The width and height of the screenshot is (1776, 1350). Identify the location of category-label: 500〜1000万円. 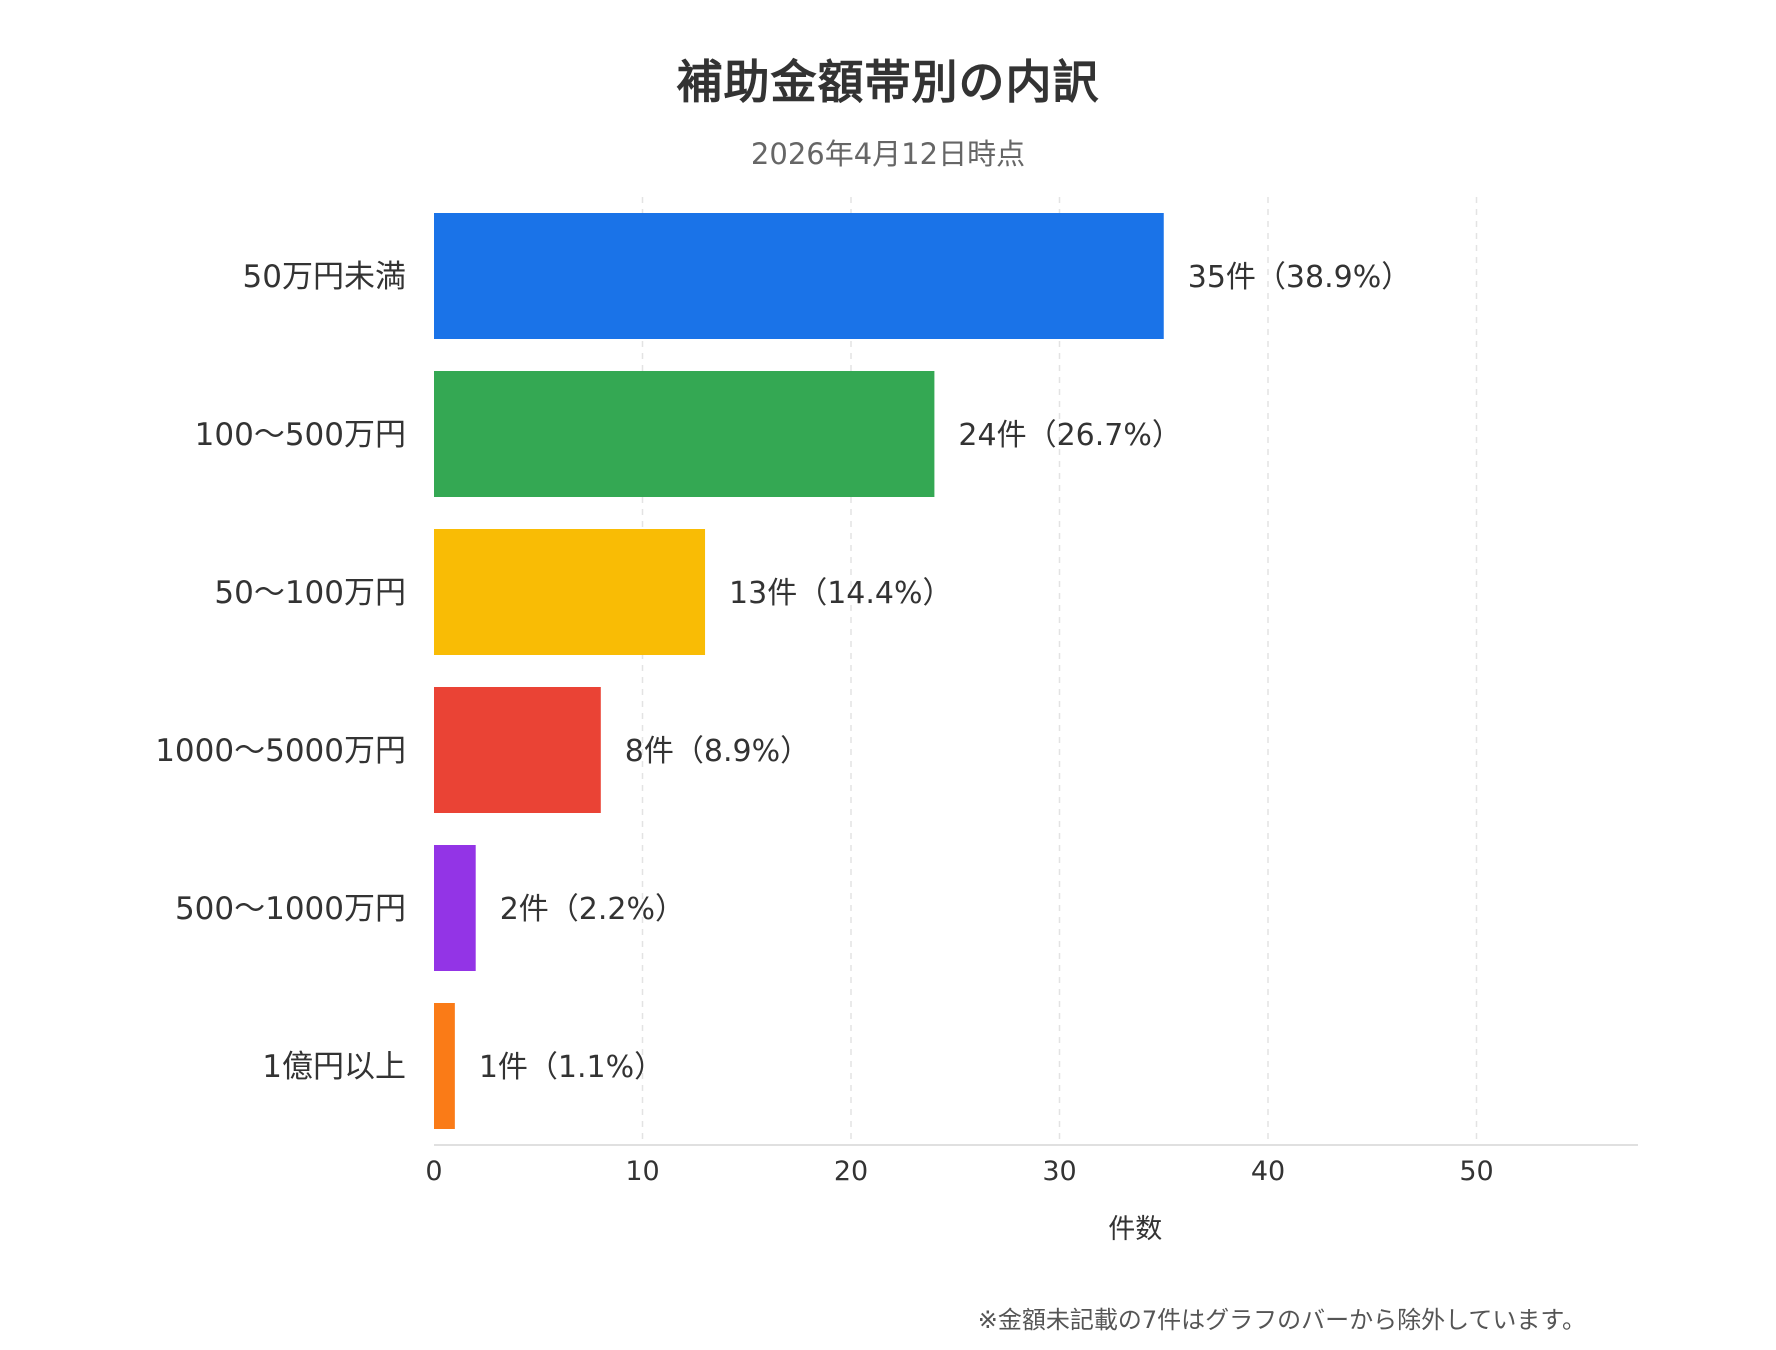
(290, 909).